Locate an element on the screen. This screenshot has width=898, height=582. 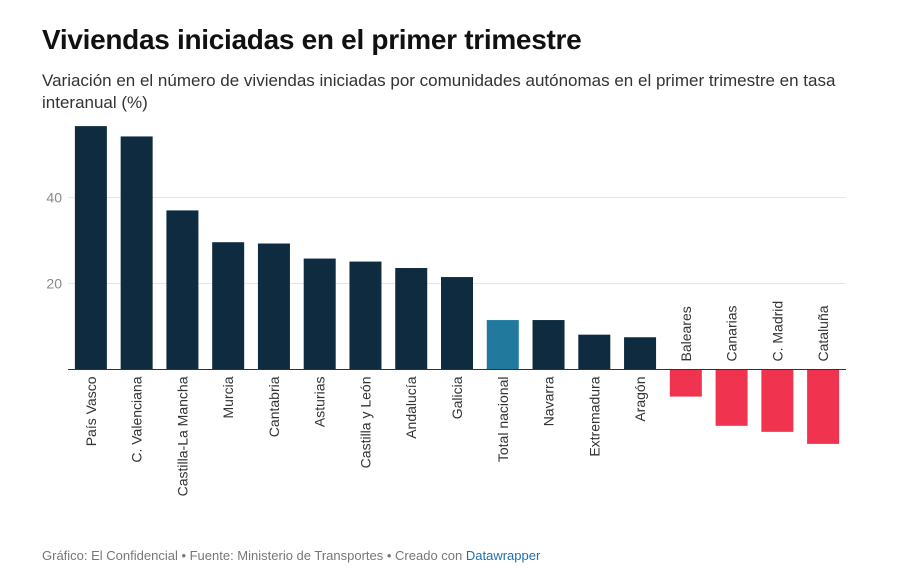
datawrapper-link: Datawrapper is located at coordinates (503, 555).